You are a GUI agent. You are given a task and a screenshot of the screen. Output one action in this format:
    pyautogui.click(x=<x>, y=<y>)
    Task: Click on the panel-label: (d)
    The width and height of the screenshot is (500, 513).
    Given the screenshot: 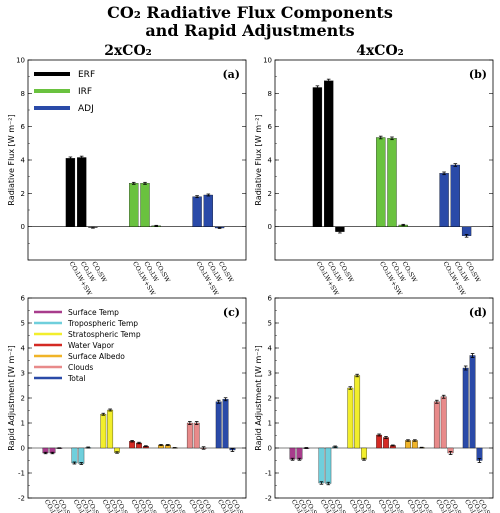 What is the action you would take?
    pyautogui.click(x=478, y=312)
    